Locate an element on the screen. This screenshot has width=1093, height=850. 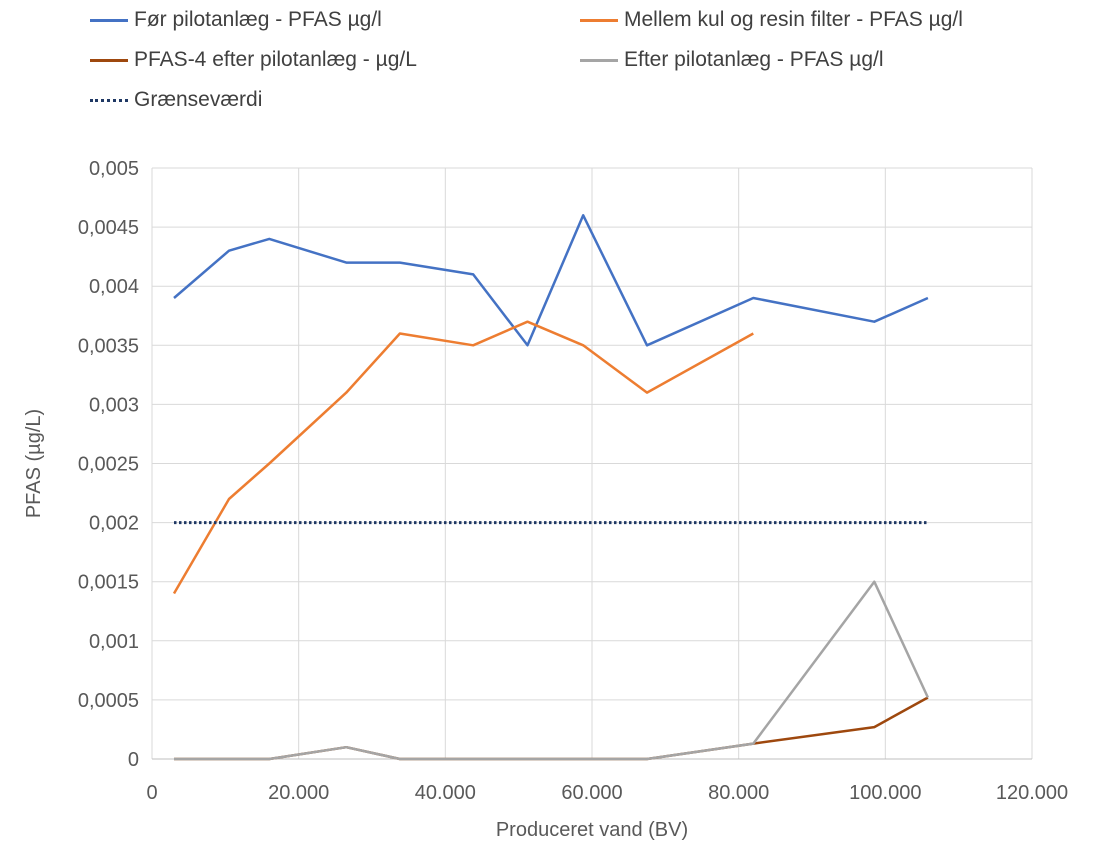
legend-label: PFAS-4 efter pilotanlæg - µg/L is located at coordinates (275, 59).